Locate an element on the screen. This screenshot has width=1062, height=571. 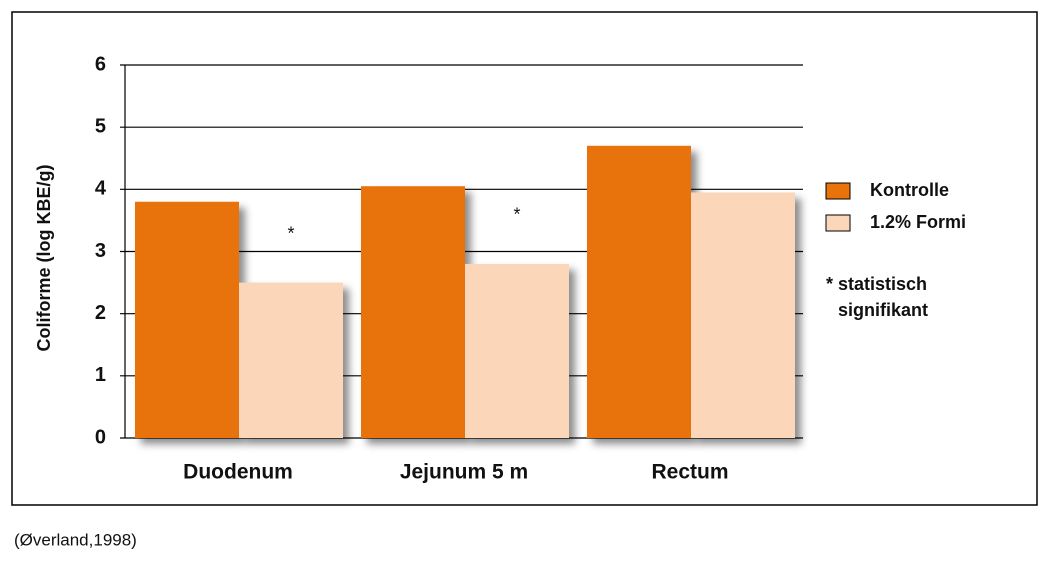
y-tick-label: 3 is located at coordinates (100, 251).